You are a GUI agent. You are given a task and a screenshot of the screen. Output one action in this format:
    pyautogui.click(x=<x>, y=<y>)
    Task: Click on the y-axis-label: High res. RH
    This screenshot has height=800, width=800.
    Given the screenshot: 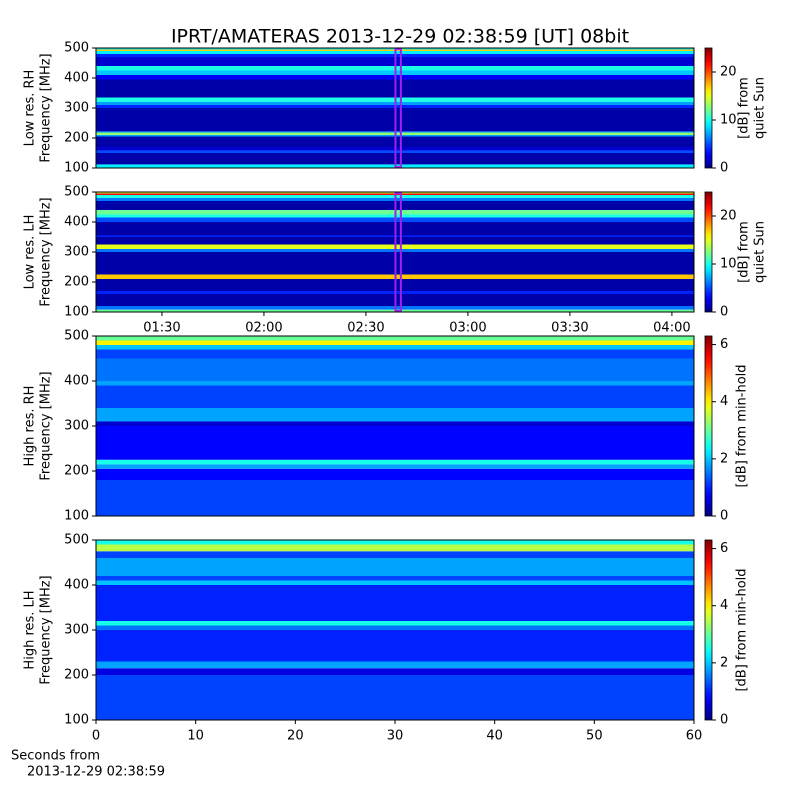 What is the action you would take?
    pyautogui.click(x=30, y=426)
    